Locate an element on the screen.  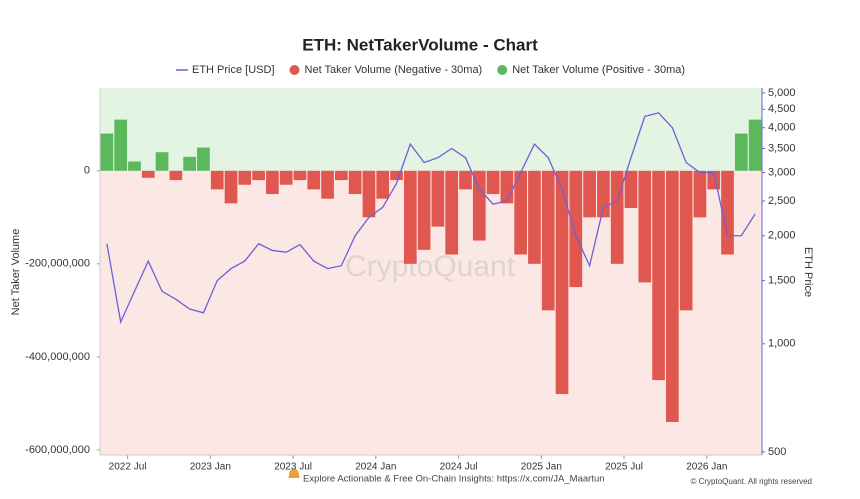
y2-tick-label: 1,500 is located at coordinates (782, 280).